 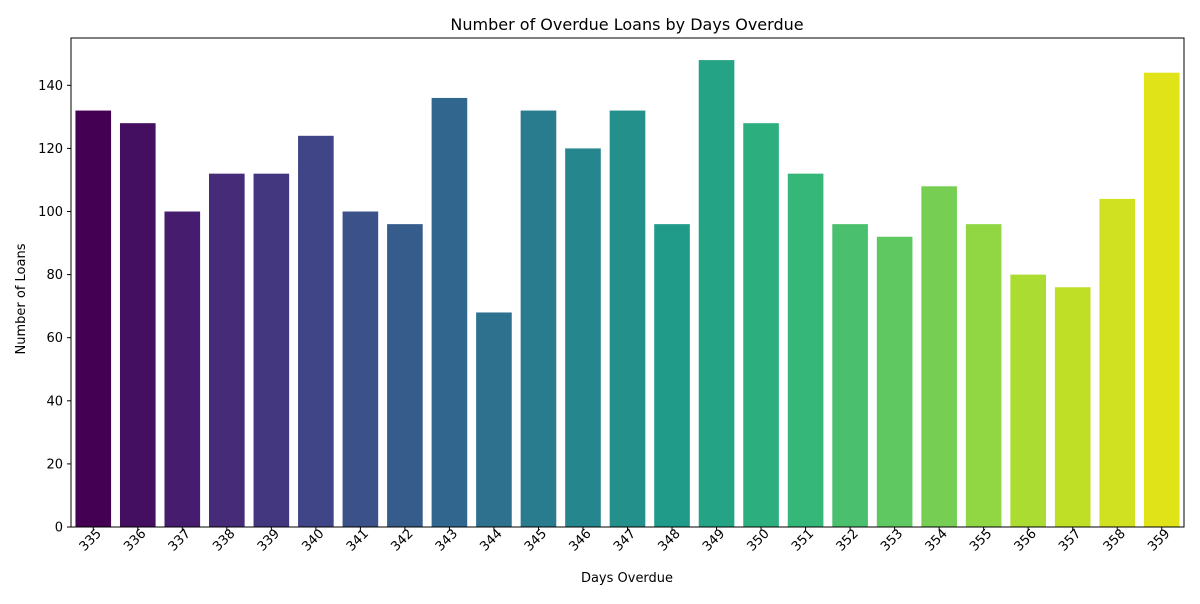 I want to click on x-tick-label-340: 340, so click(x=313, y=540).